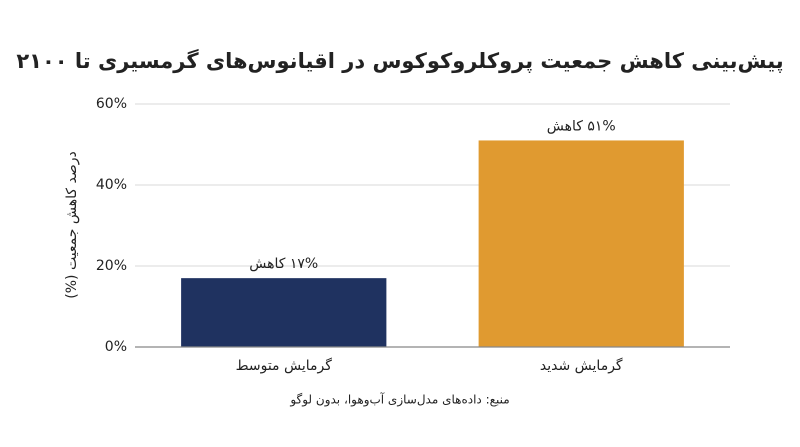  Describe the element at coordinates (284, 365) in the screenshot. I see `x-tick-label: گرمایش متوسط` at that location.